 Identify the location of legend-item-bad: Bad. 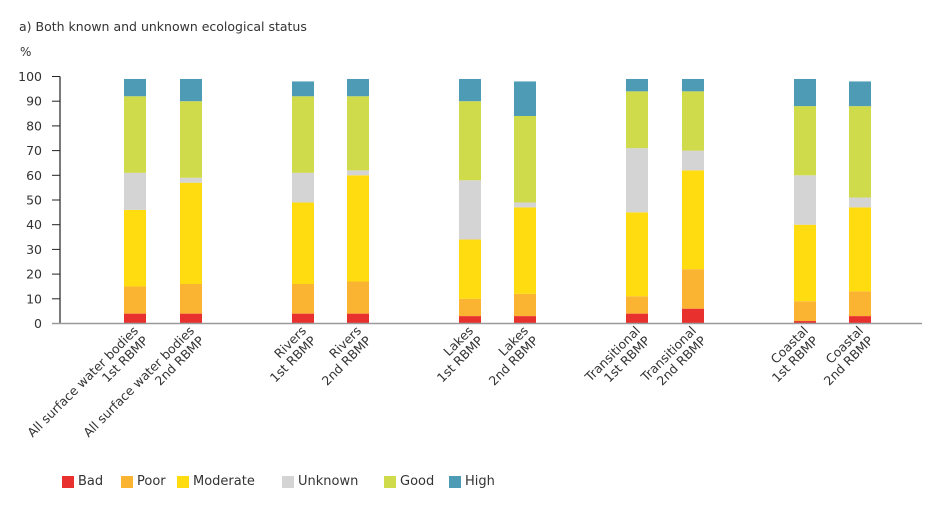
(82, 481).